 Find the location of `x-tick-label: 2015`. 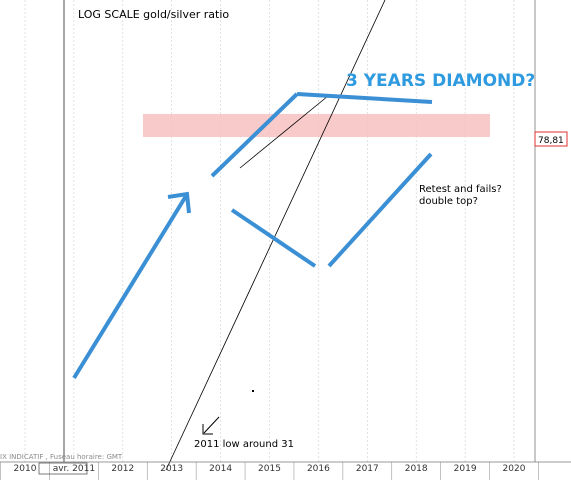

x-tick-label: 2015 is located at coordinates (269, 469).